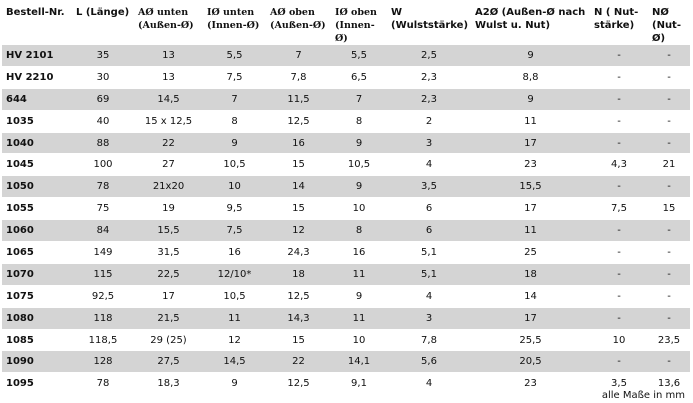 This screenshot has width=693, height=403. What do you see at coordinates (429, 121) in the screenshot?
I see `table-cell: 2` at bounding box center [429, 121].